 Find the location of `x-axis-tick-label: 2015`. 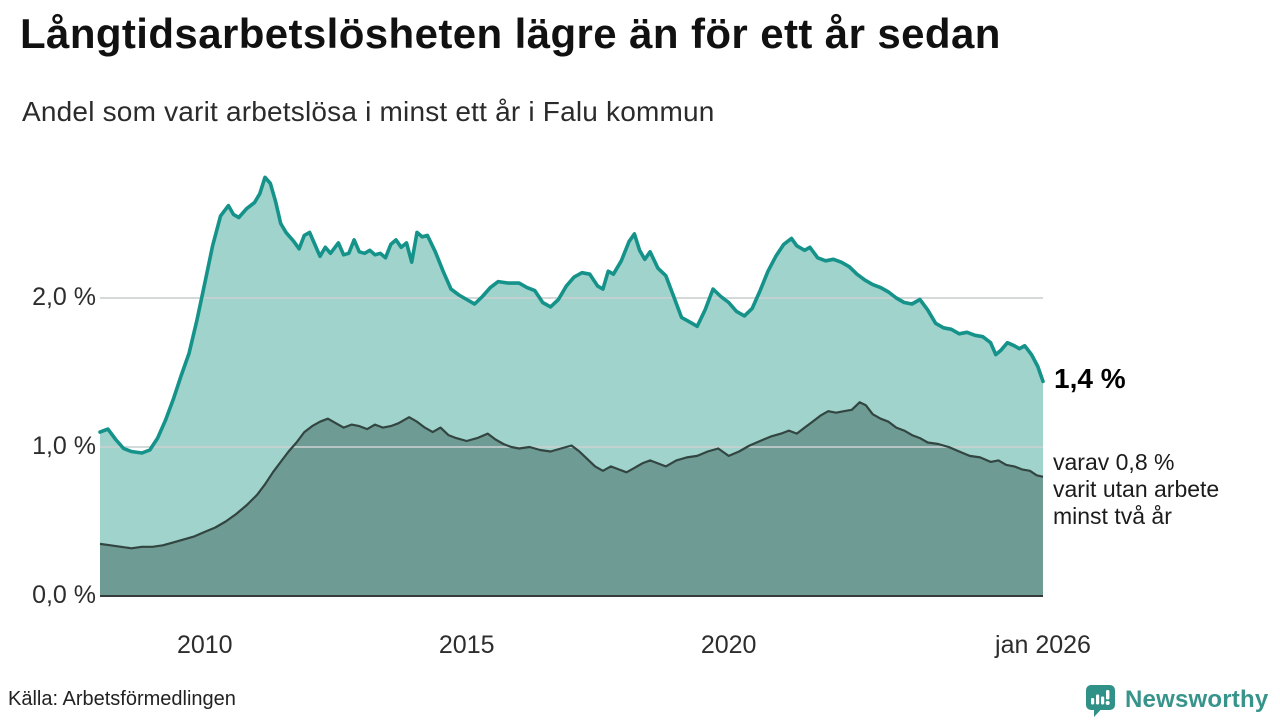

x-axis-tick-label: 2015 is located at coordinates (466, 645).